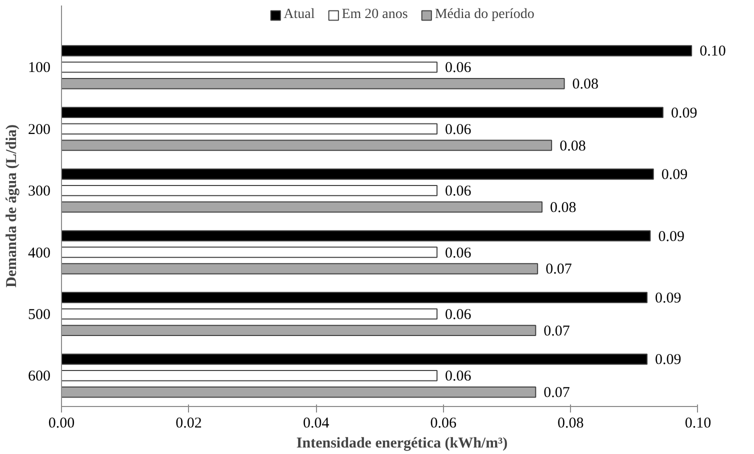 This screenshot has width=754, height=454. I want to click on y-axis-title: Demanda de água (L/dia), so click(12, 206).